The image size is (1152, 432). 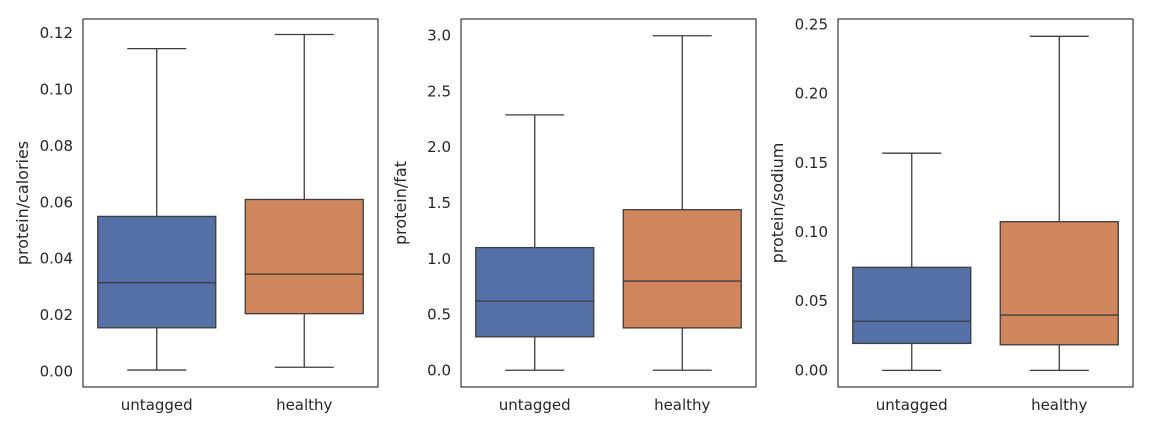 I want to click on y-tick-label: 2.0, so click(x=439, y=147).